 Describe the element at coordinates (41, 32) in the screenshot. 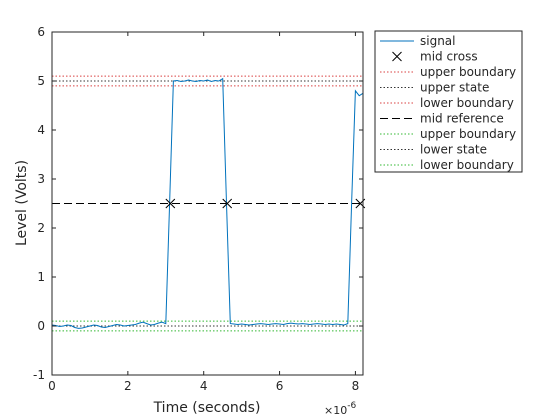

I see `y-tick-label-7: 6` at that location.